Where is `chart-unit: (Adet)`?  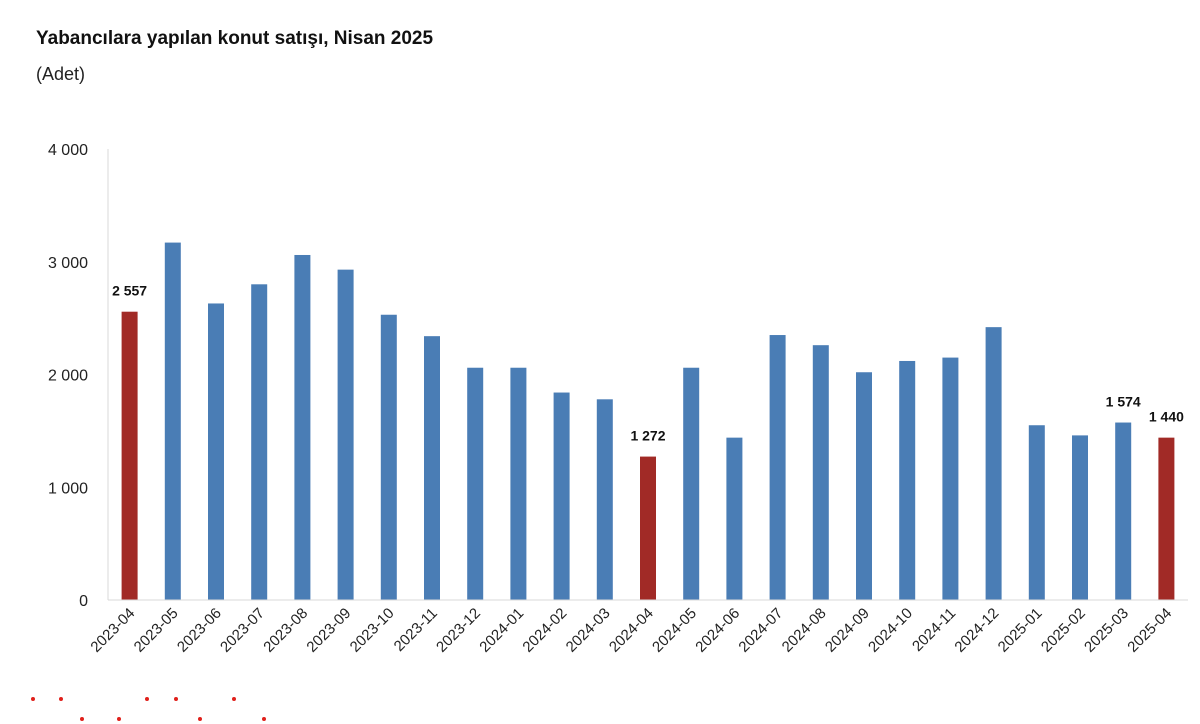 chart-unit: (Adet) is located at coordinates (61, 74).